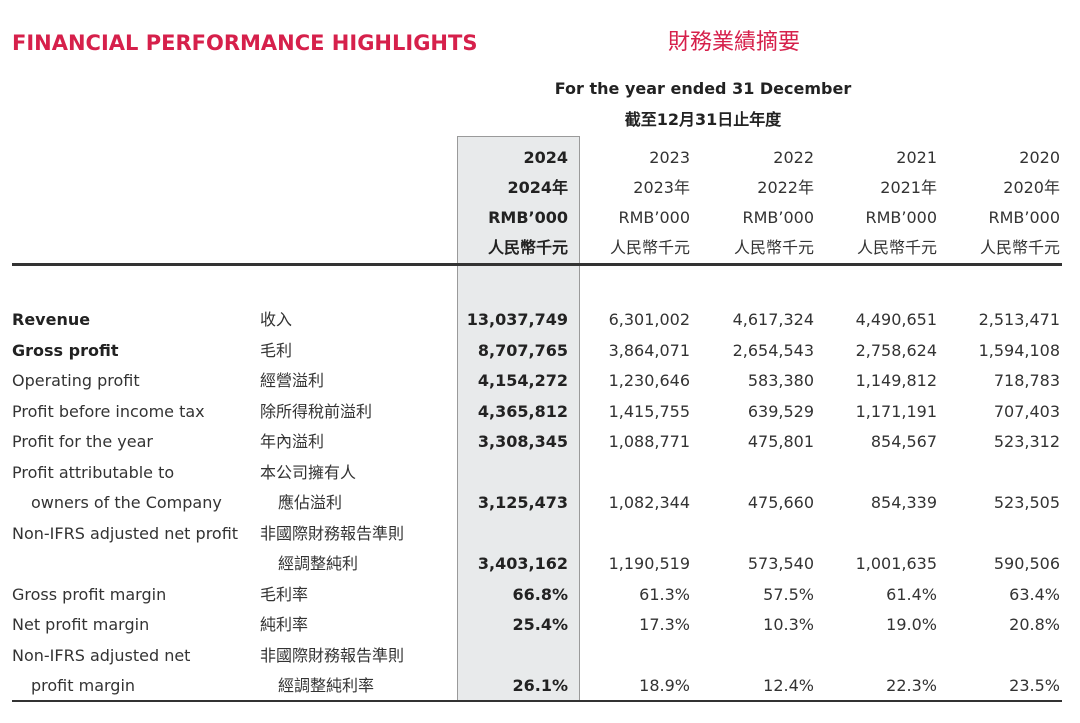  What do you see at coordinates (903, 502) in the screenshot?
I see `cell-value: 854,339` at bounding box center [903, 502].